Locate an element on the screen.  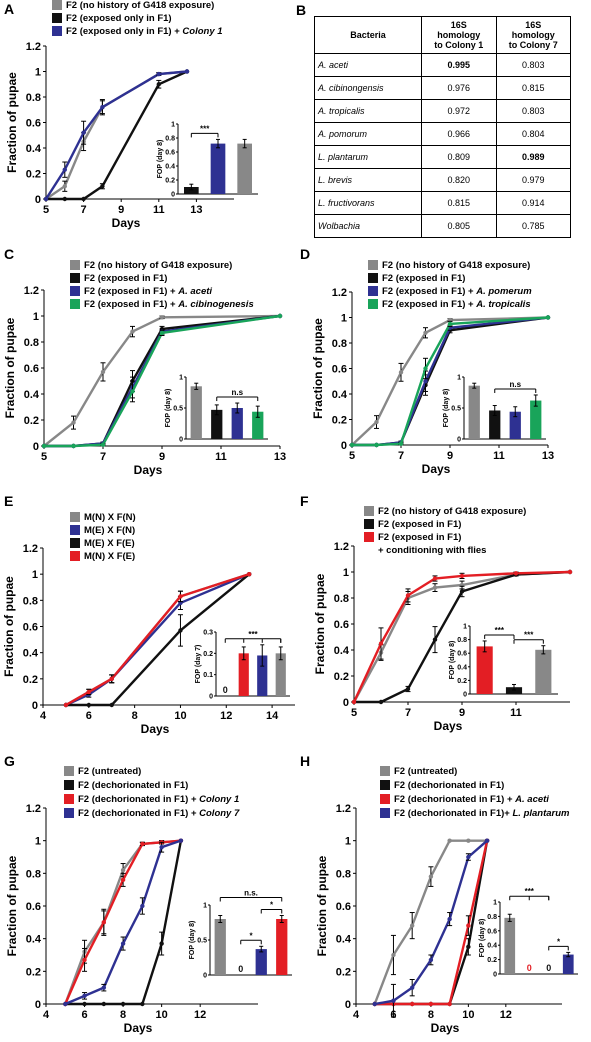
table-cell-homology: 0.815 is located at coordinates (459, 203).